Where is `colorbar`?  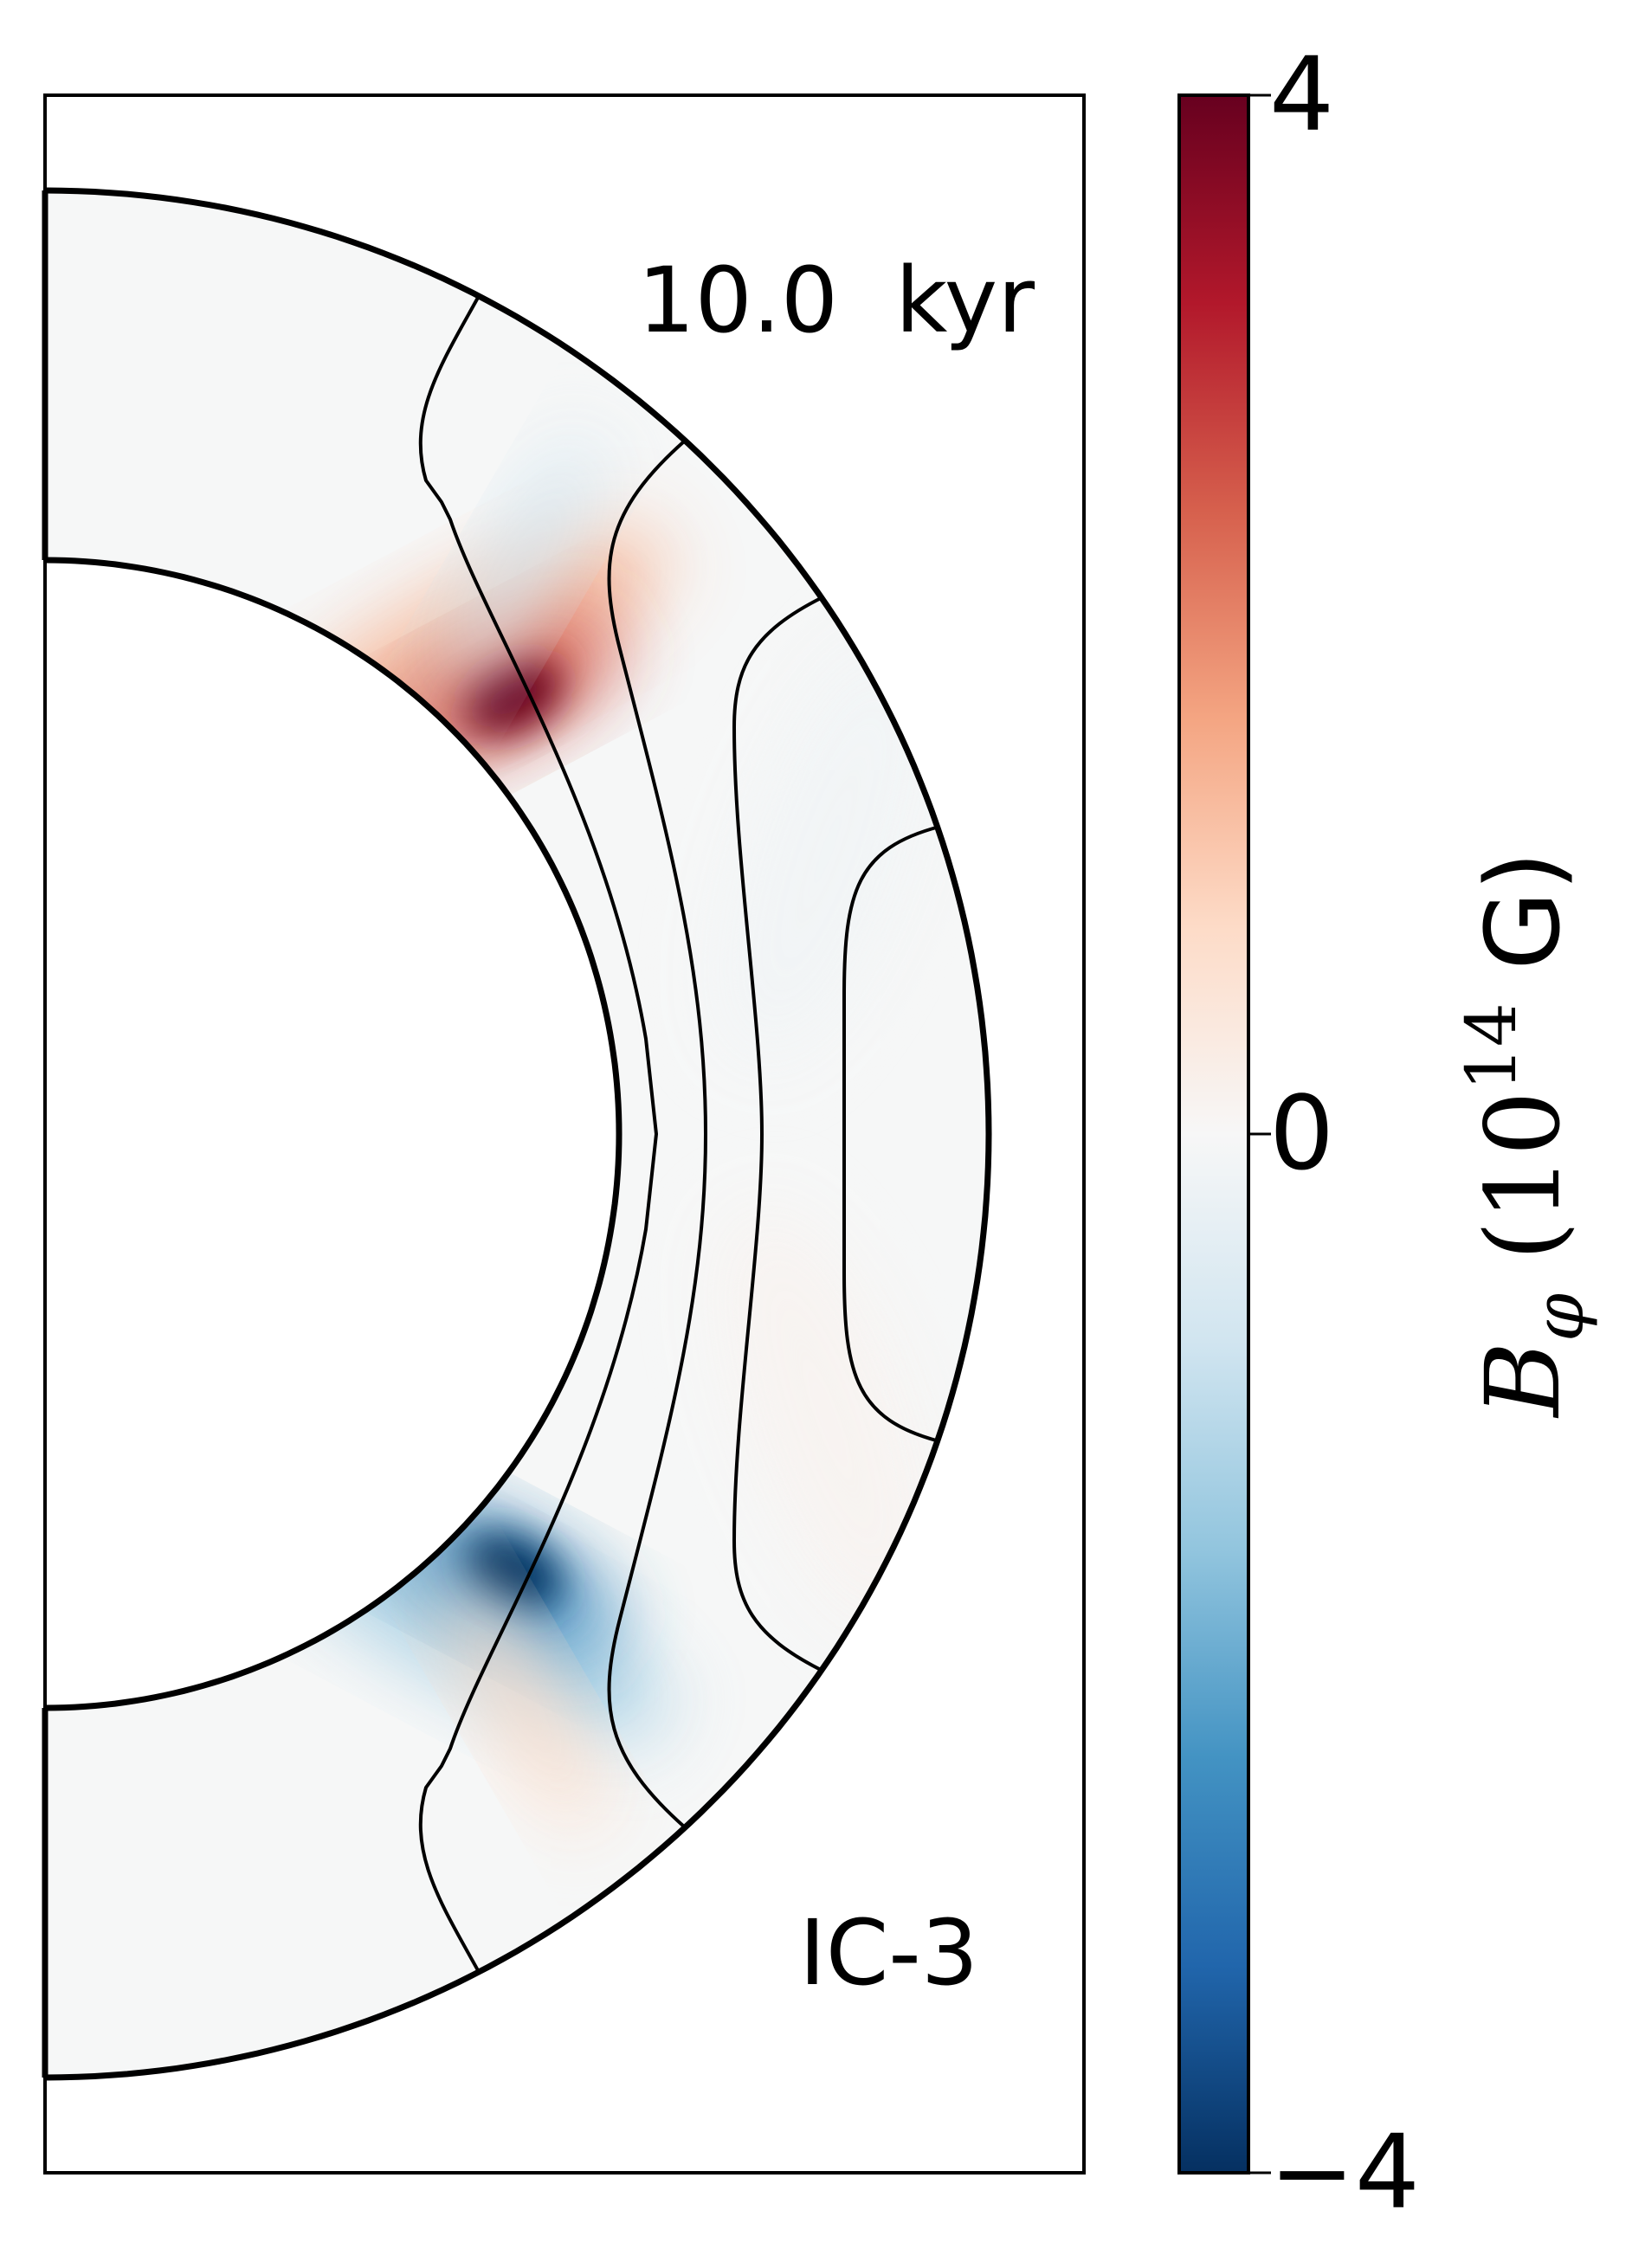
colorbar is located at coordinates (1214, 1134).